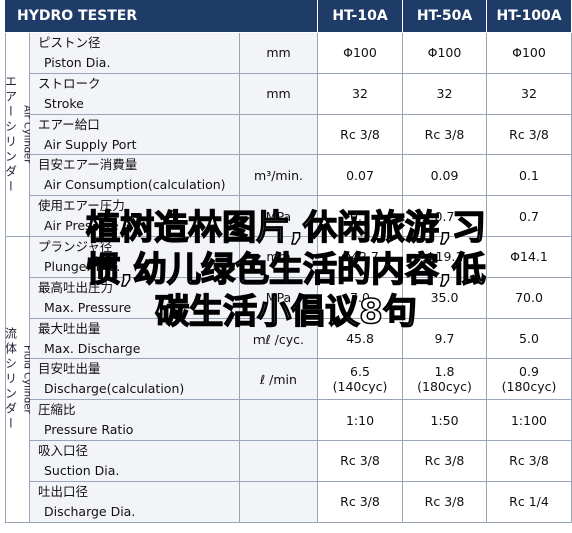 Image resolution: width=572 pixels, height=533 pixels. What do you see at coordinates (360, 16) in the screenshot?
I see `header-model: HT-10A` at bounding box center [360, 16].